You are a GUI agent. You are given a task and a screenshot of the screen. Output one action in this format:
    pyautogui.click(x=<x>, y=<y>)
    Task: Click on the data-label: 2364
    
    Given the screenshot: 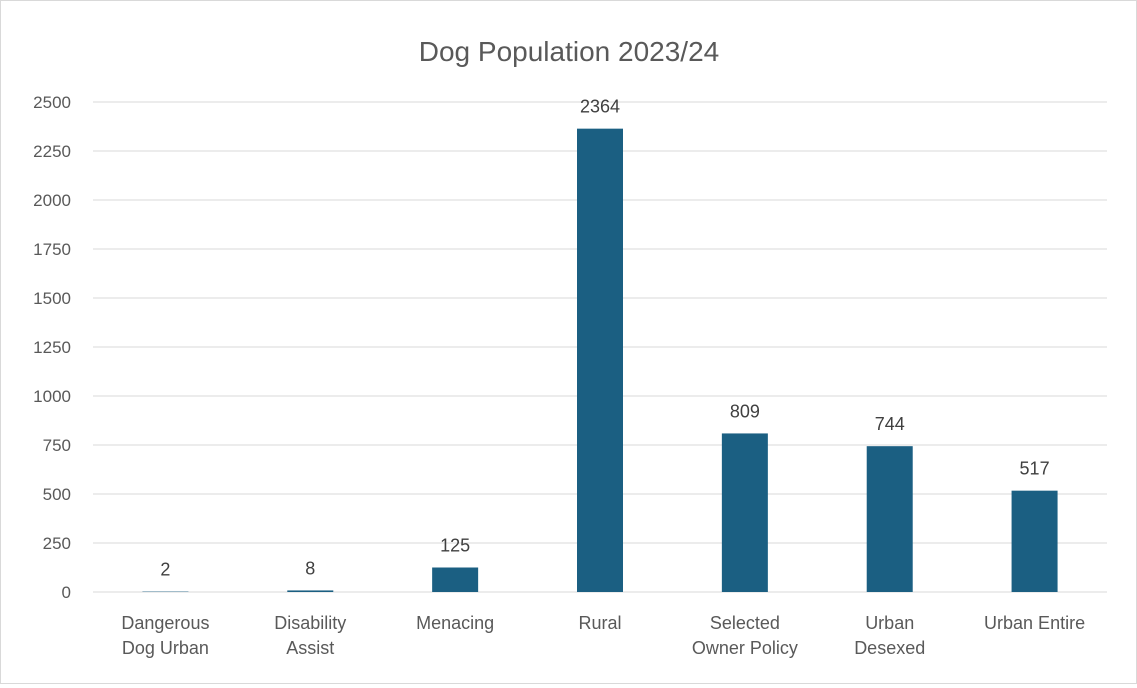 What is the action you would take?
    pyautogui.click(x=600, y=107)
    